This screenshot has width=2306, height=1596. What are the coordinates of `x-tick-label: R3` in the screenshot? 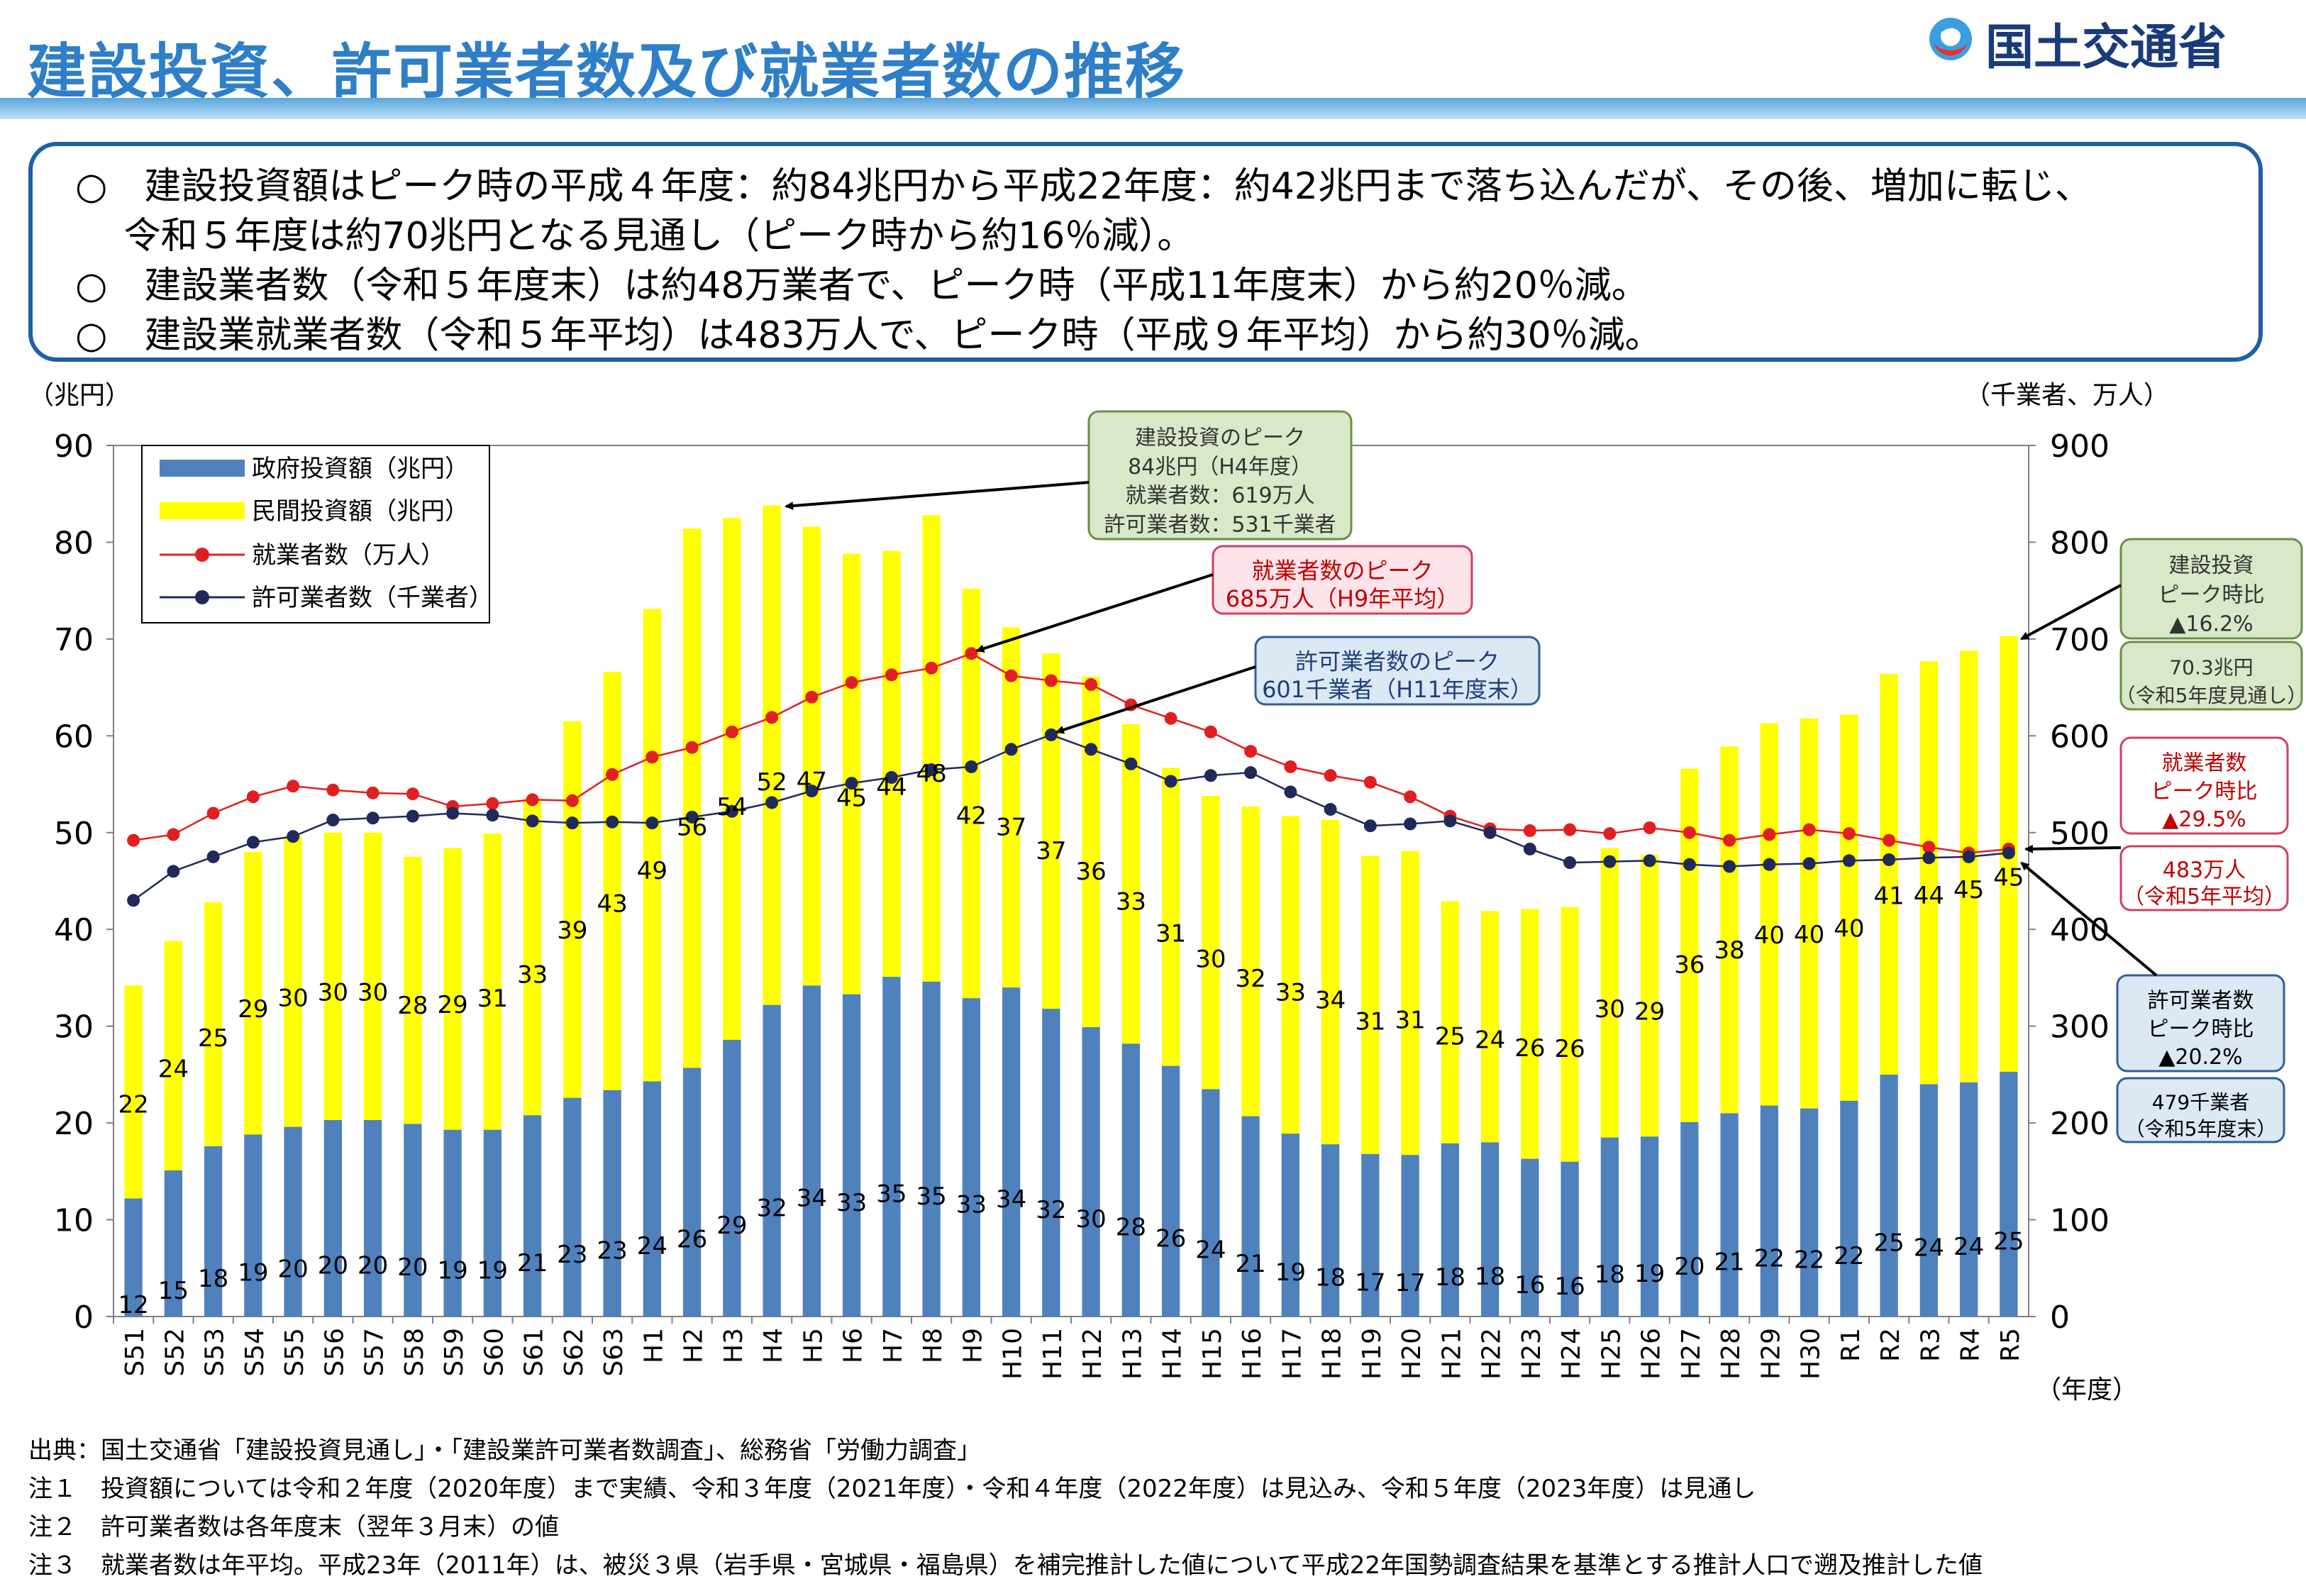 It's located at (1930, 1345).